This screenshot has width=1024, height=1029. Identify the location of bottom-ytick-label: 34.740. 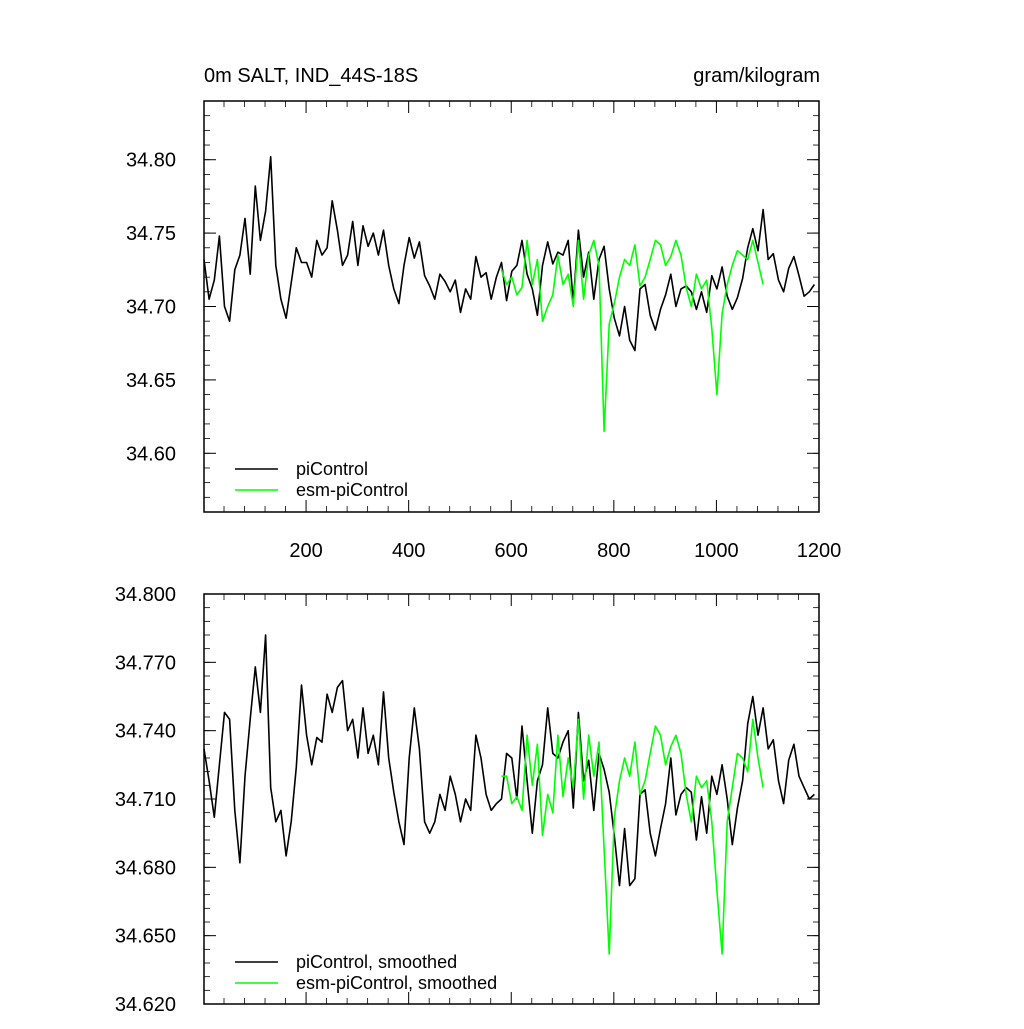
(145, 732).